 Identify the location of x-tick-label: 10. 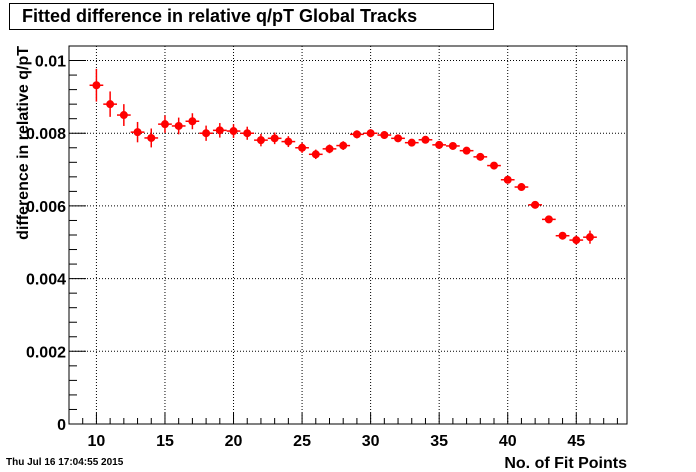
(97, 441).